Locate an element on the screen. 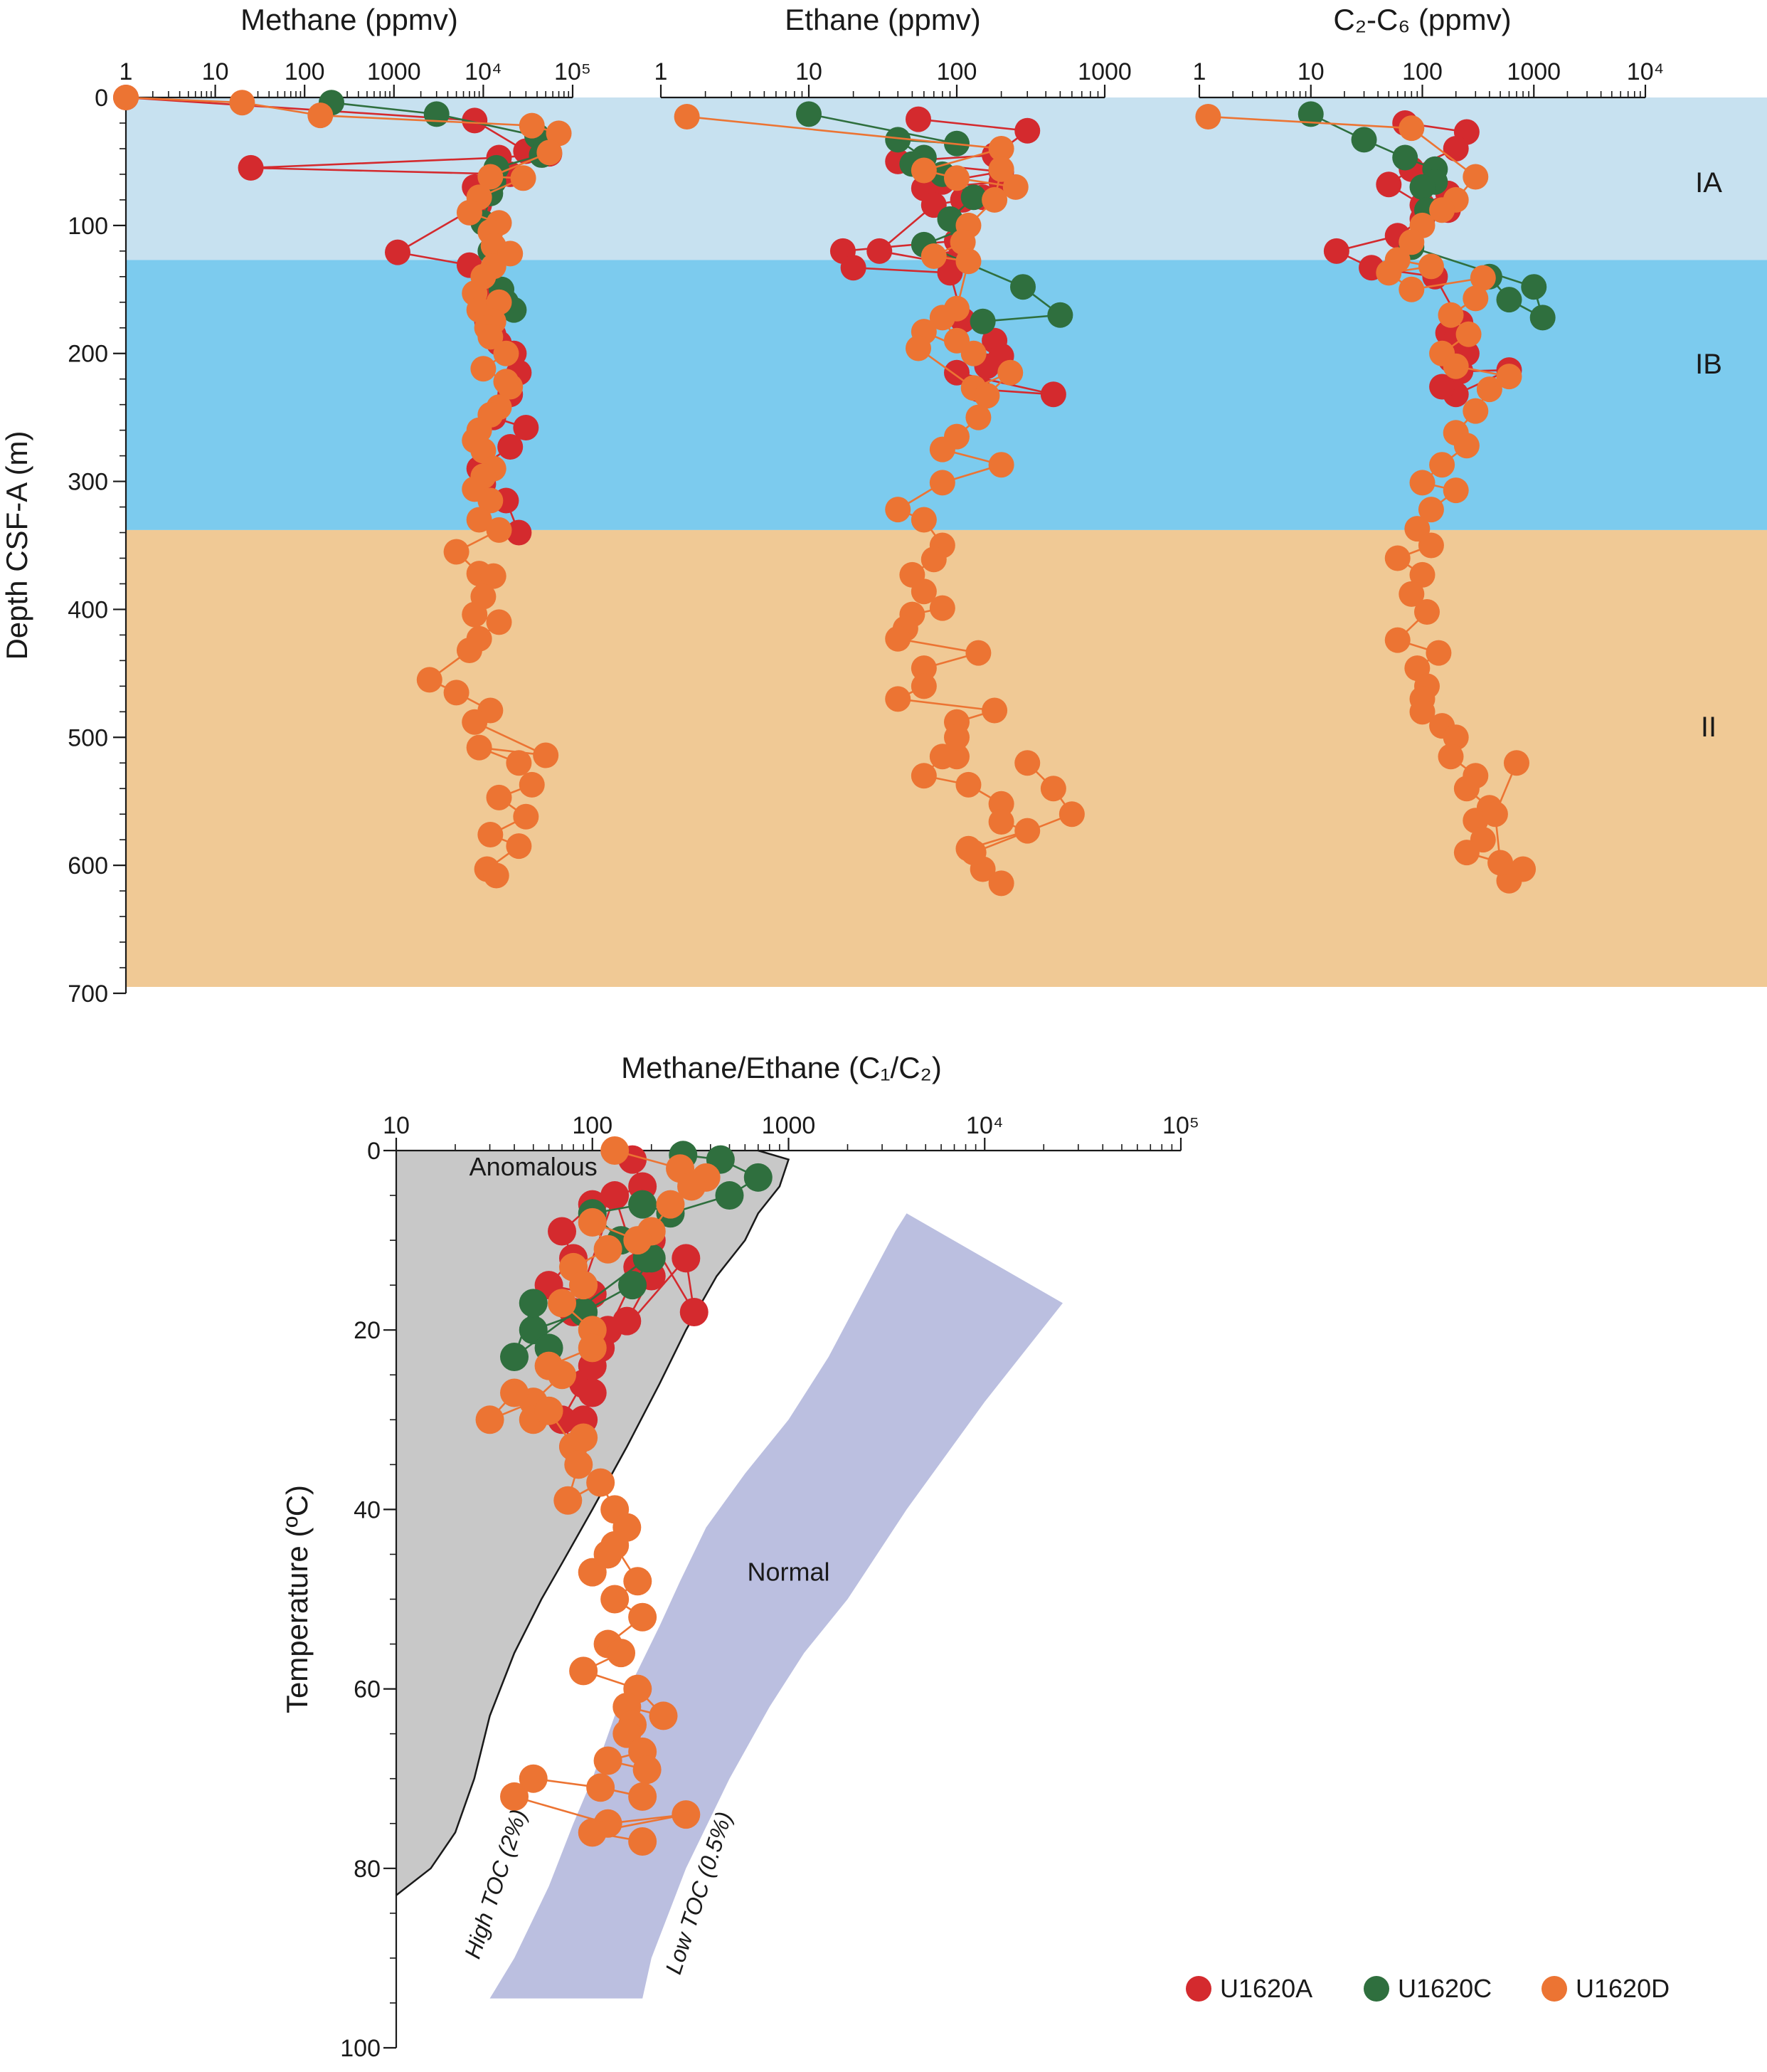  x-tick-label: 10⁵ is located at coordinates (572, 72).